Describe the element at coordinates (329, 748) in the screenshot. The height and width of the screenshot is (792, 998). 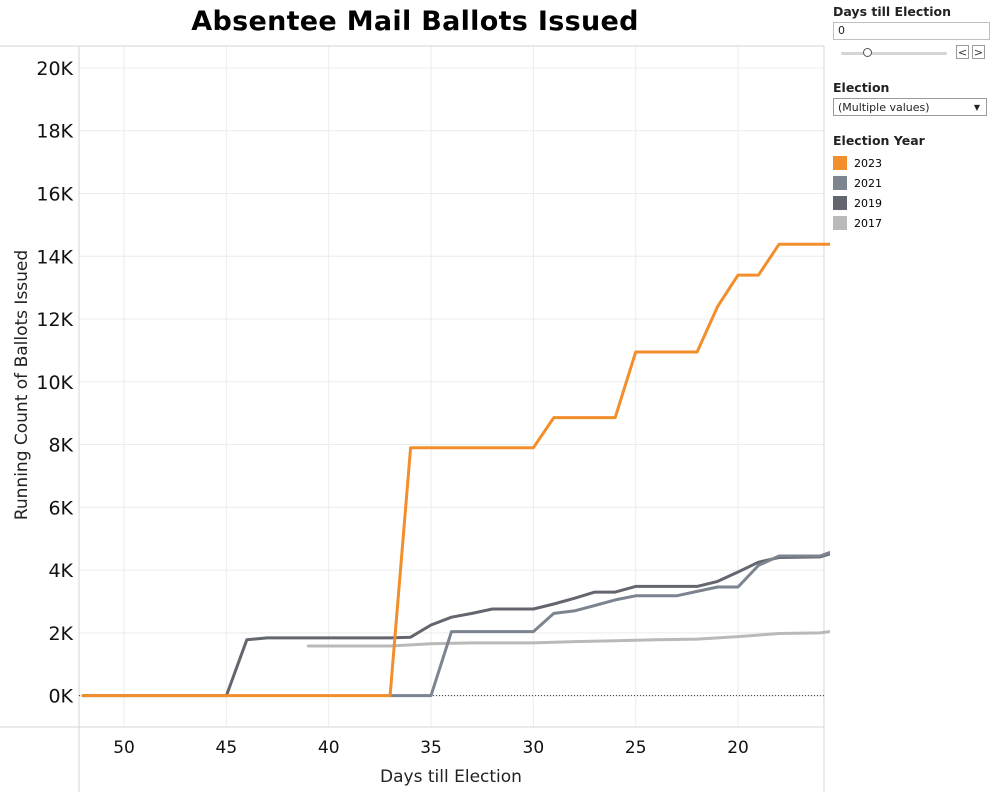
I see `x-tick-label: 40` at that location.